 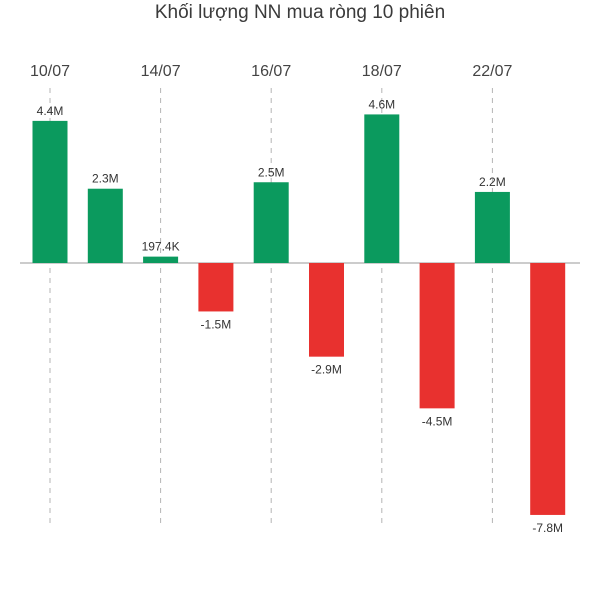 I want to click on chart-title: Khối lượng NN mua ròng 10 phiên, so click(x=300, y=12).